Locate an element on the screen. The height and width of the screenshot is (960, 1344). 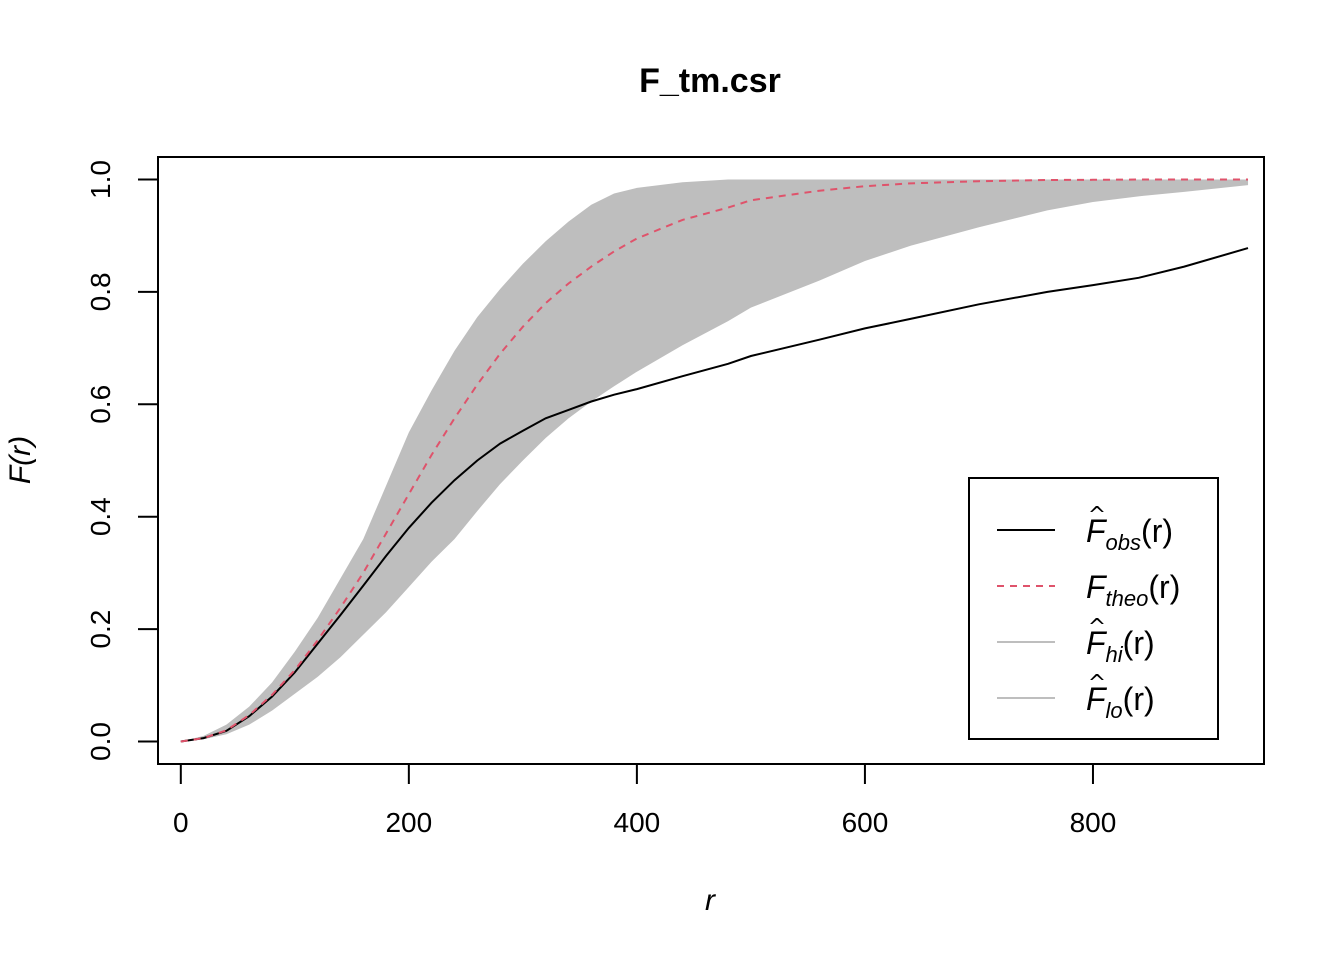
legend-label: Fhi(r) is located at coordinates (1120, 646).